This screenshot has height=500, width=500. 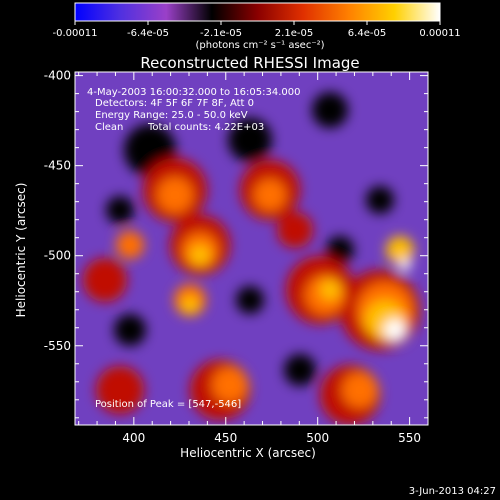 I want to click on peak-position-label: Position of Peak = [547,-546], so click(x=168, y=404).